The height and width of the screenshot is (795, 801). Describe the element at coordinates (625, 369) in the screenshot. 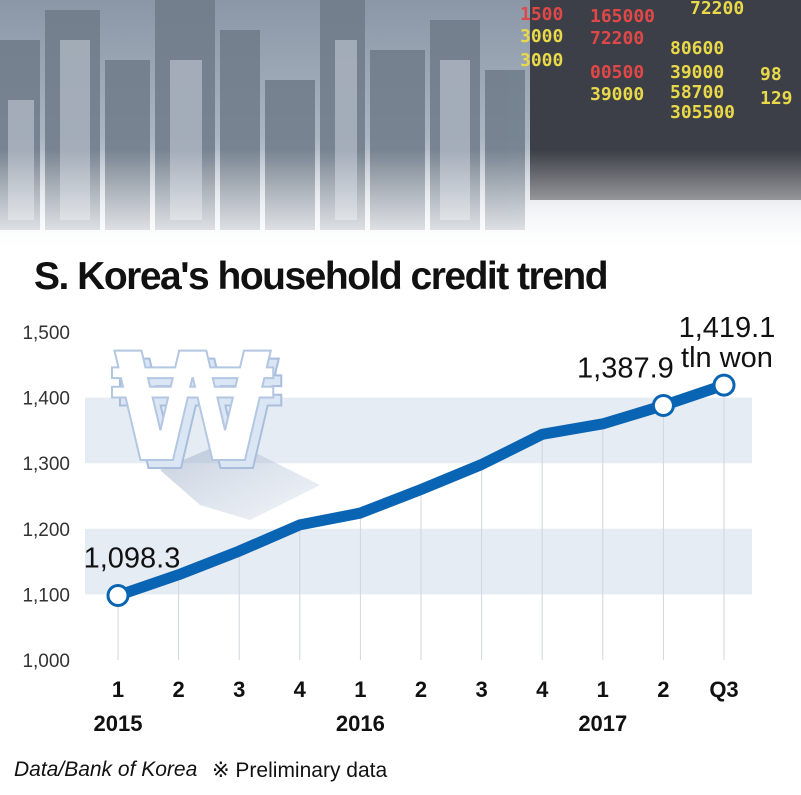

I see `annotation-value: 1,387.9` at that location.